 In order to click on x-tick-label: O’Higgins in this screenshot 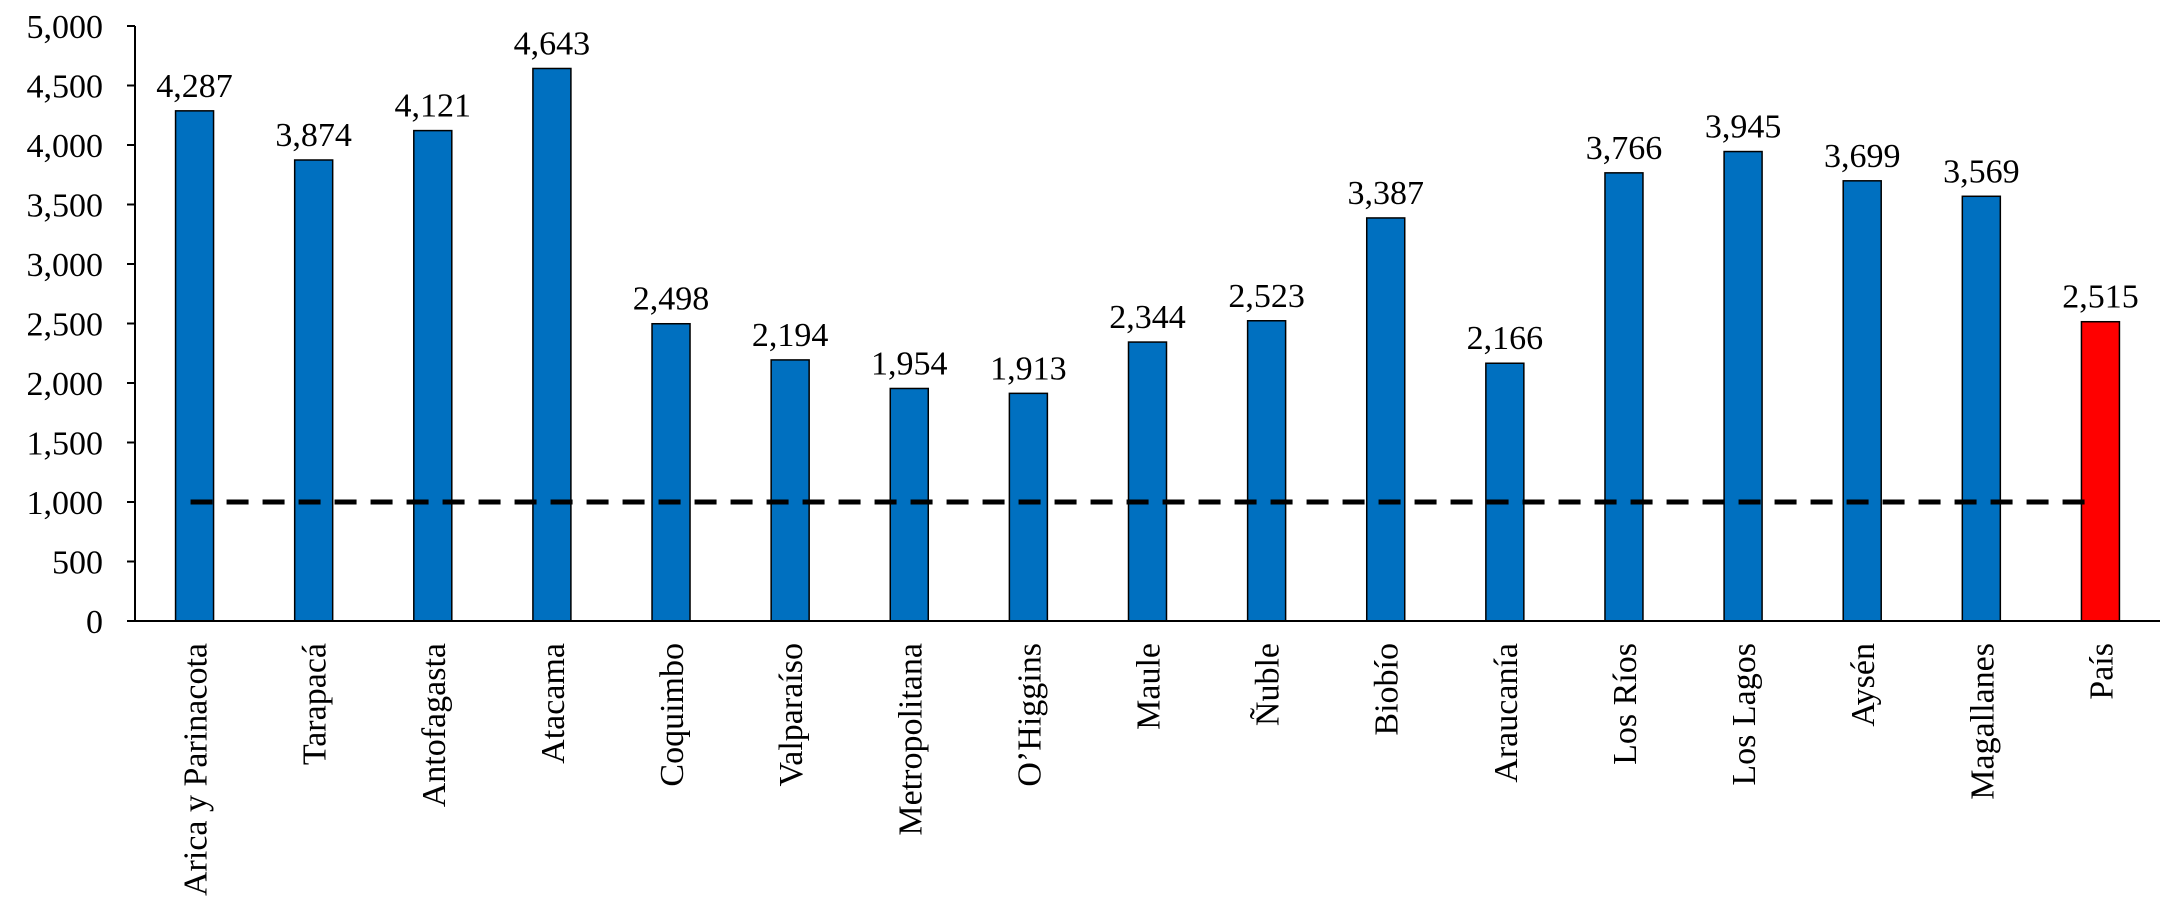, I will do `click(1029, 715)`.